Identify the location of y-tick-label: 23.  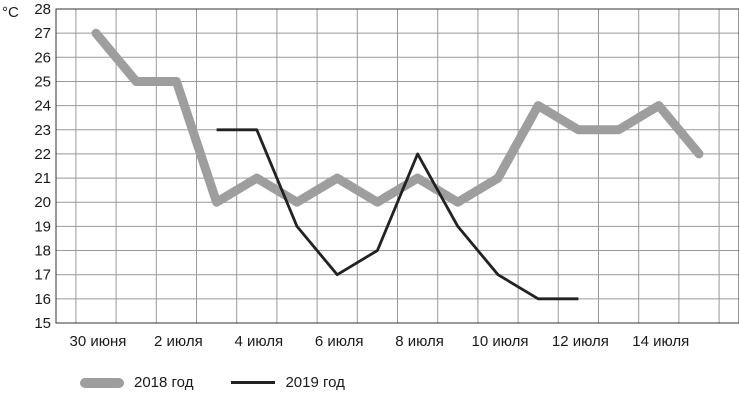
(42, 130).